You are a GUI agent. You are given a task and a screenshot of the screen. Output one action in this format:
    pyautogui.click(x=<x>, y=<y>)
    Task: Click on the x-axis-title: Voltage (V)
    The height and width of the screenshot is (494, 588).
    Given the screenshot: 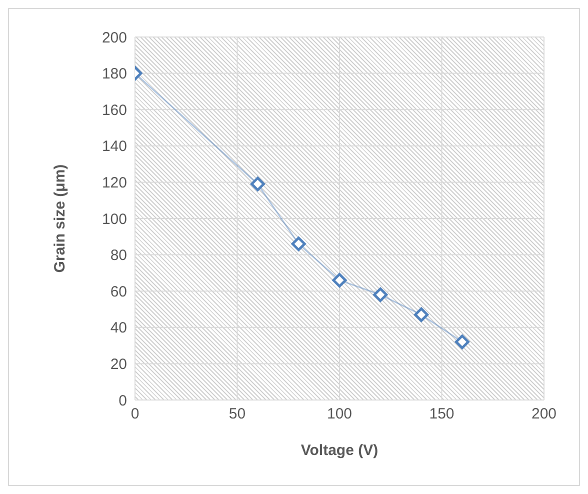 What is the action you would take?
    pyautogui.click(x=339, y=450)
    